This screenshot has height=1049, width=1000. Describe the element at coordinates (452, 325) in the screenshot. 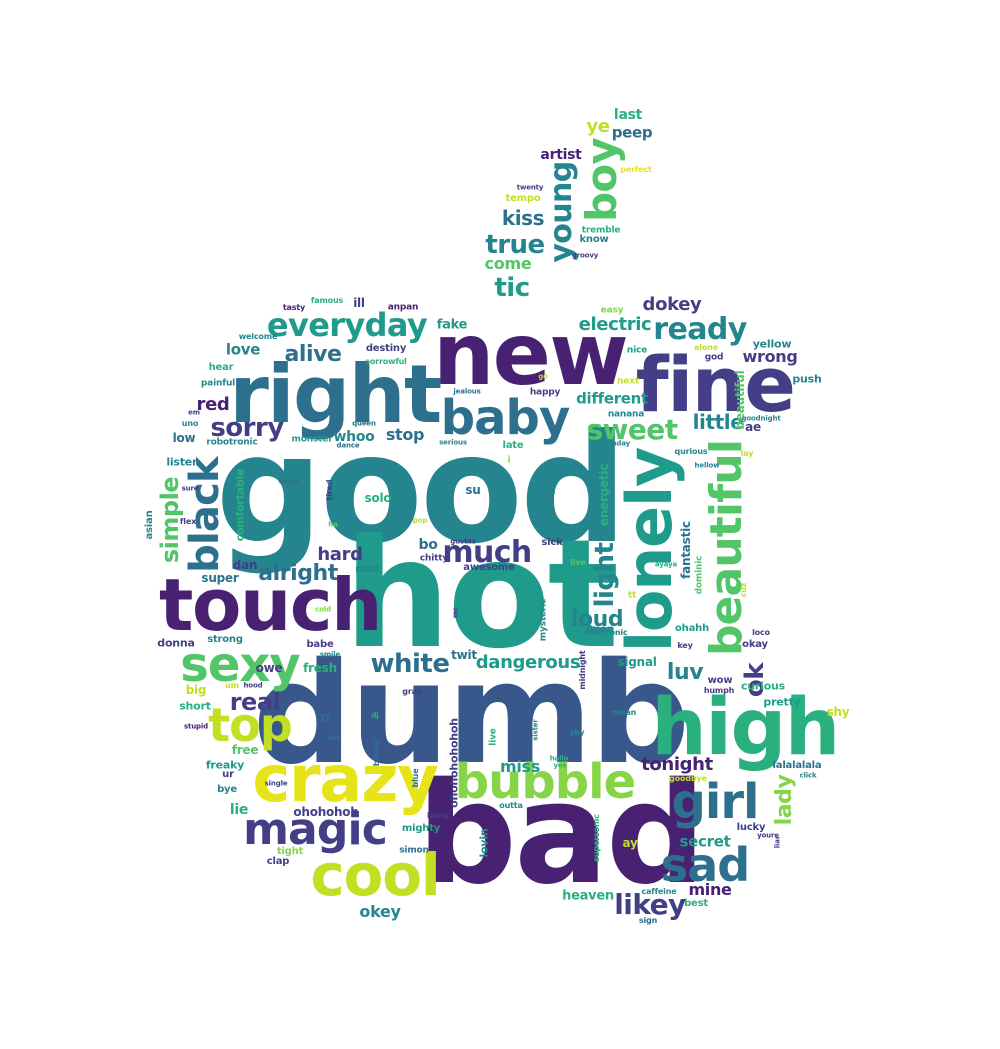

I see `word-fake: fake` at that location.